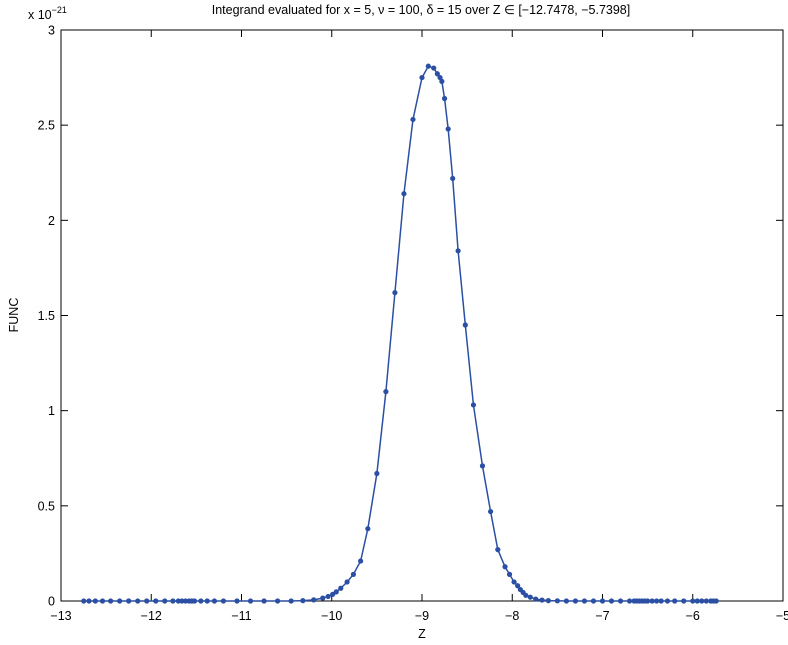 This screenshot has width=788, height=645. I want to click on y-axis-multiplier-base: x 10, so click(40, 15).